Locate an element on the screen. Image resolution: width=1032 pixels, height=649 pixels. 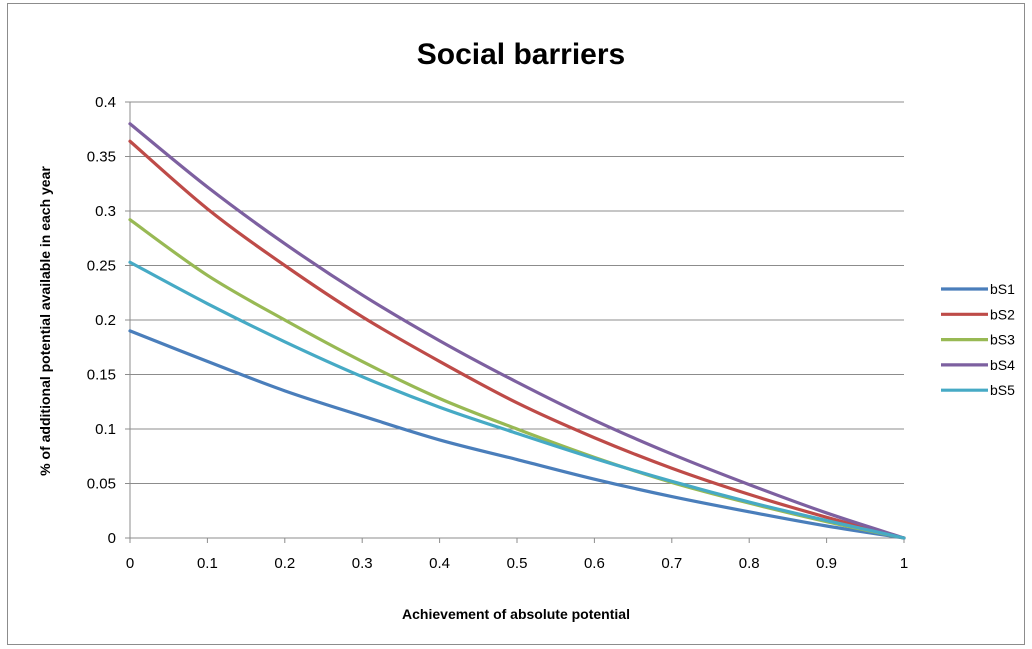
y-tick-label: 0.4 is located at coordinates (105, 102).